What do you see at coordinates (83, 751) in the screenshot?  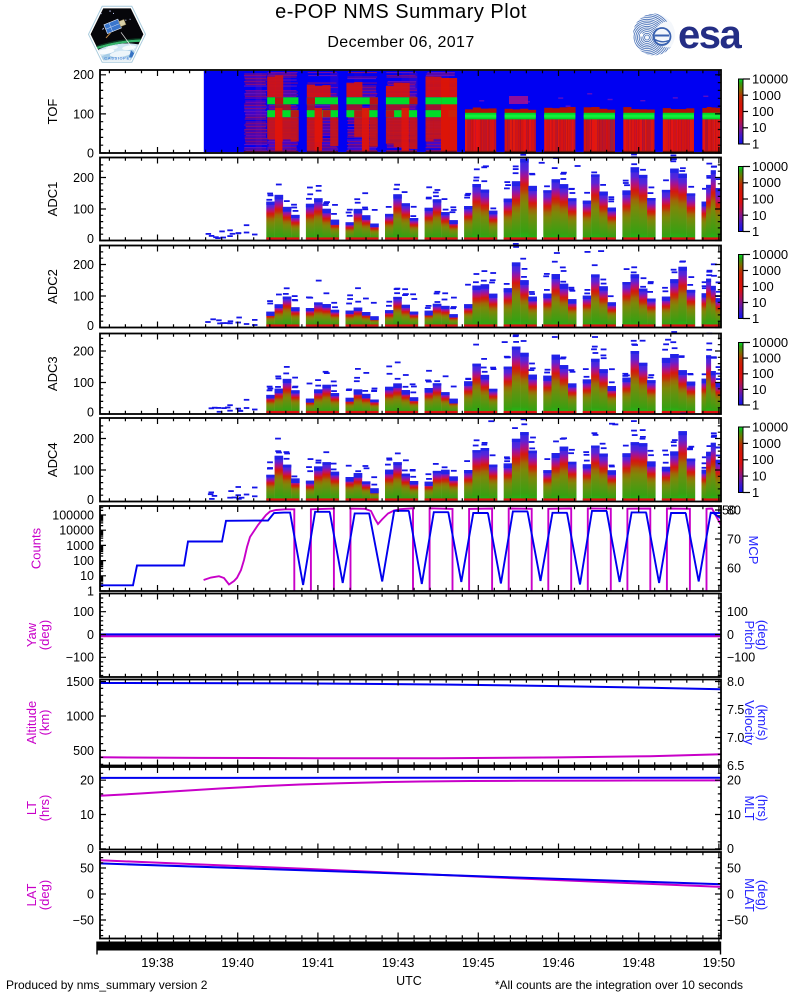 I see `svg-text: 500` at bounding box center [83, 751].